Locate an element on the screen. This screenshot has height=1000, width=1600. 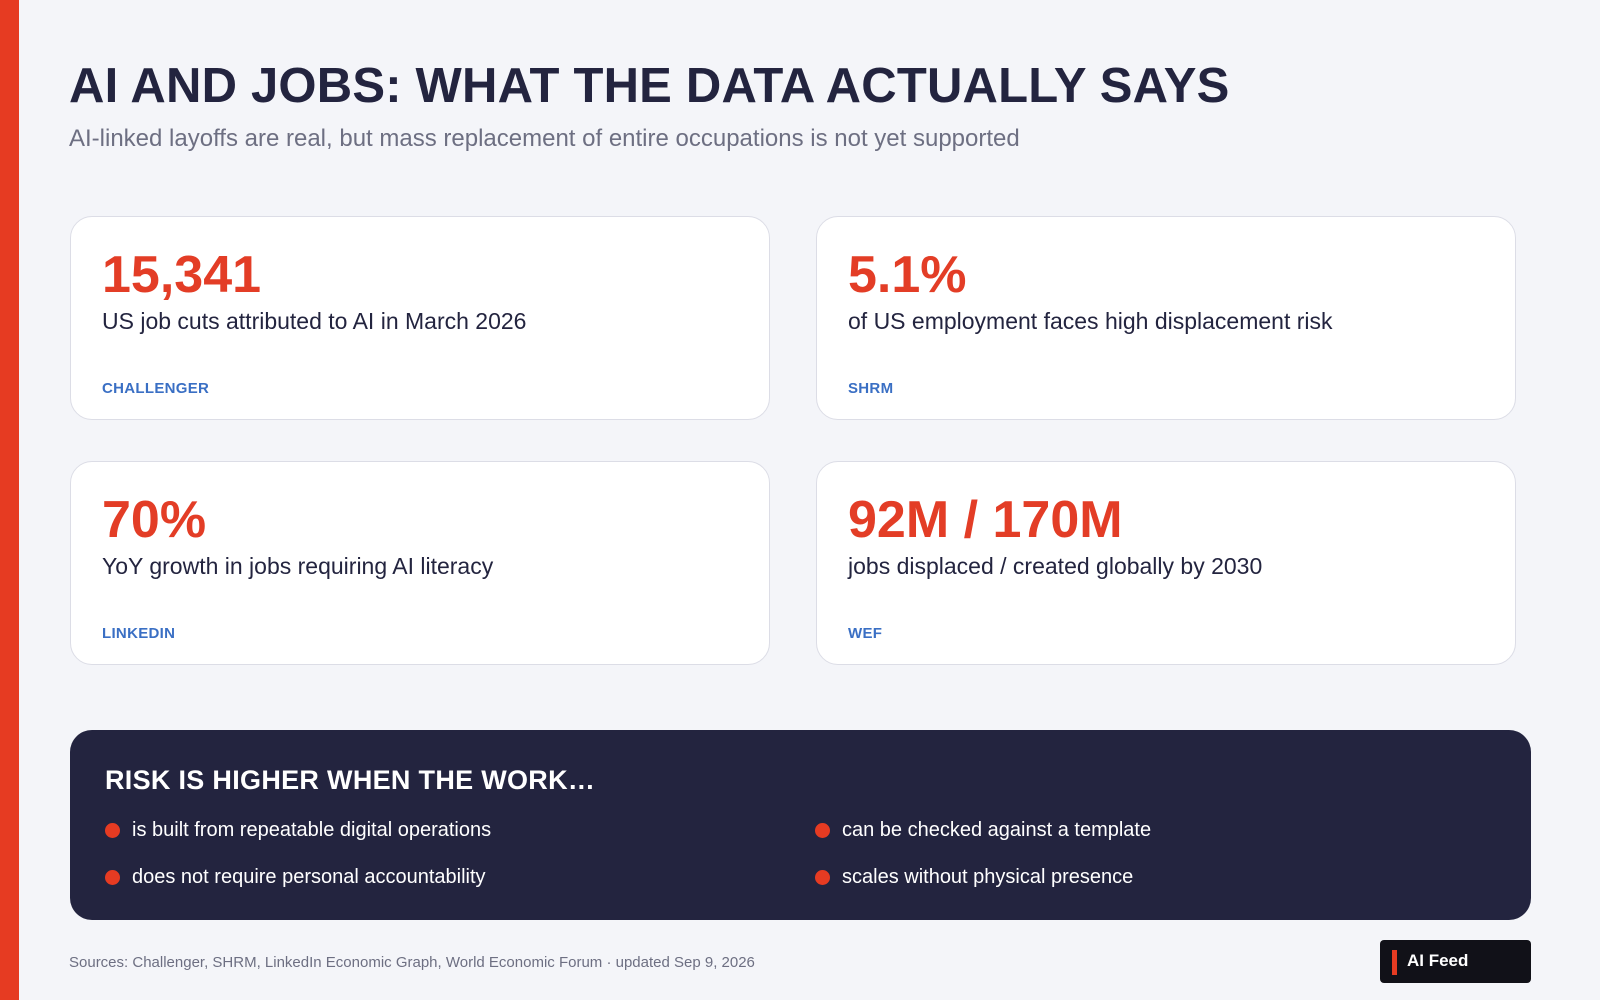
risk-item-text: can be checked against a template is located at coordinates (997, 829).